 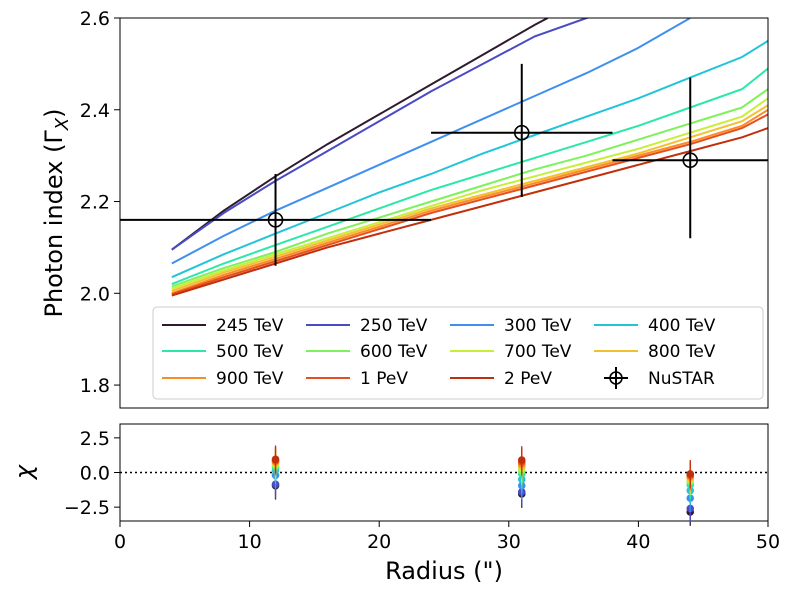 What do you see at coordinates (120, 542) in the screenshot?
I see `x-tick-label: 0` at bounding box center [120, 542].